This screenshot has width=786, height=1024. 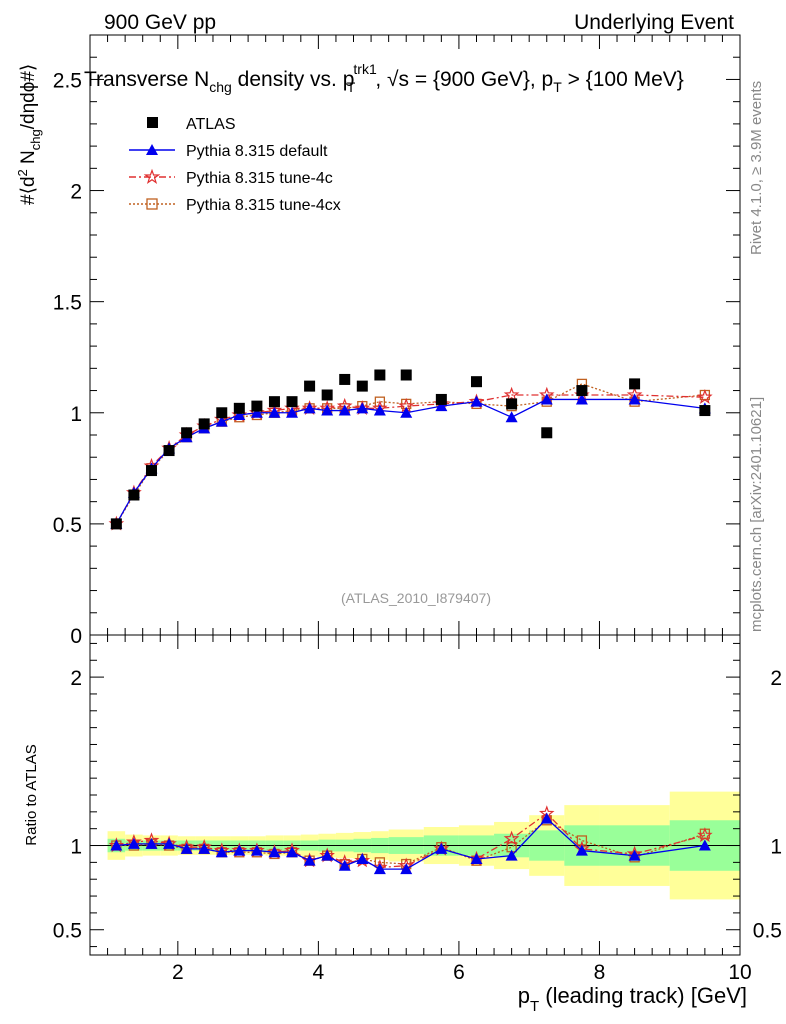 What do you see at coordinates (160, 22) in the screenshot?
I see `header-left: 900 GeV pp` at bounding box center [160, 22].